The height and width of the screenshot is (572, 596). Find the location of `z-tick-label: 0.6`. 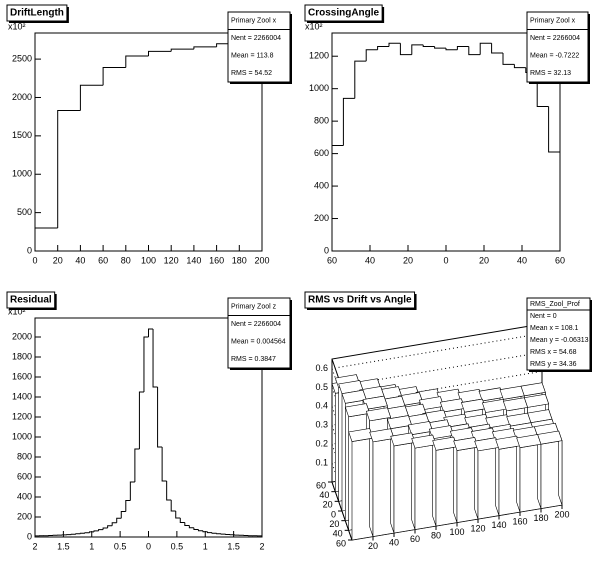

z-tick-label: 0.6 is located at coordinates (321, 368).